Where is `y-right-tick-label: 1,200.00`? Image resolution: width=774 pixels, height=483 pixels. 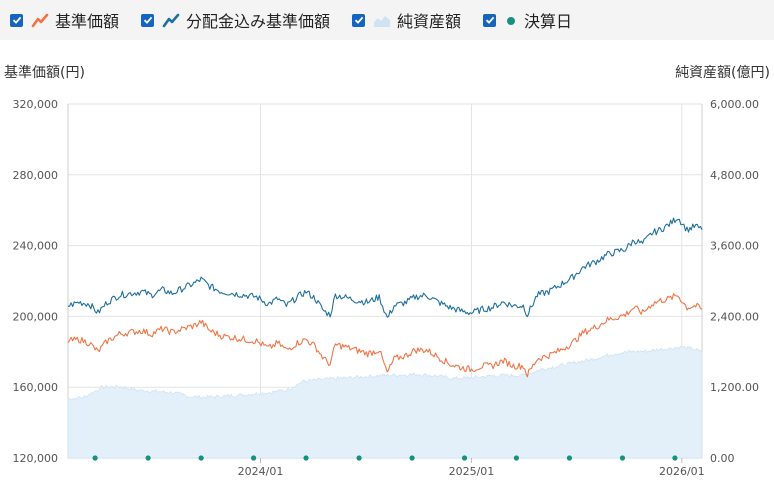
y-right-tick-label: 1,200.00 is located at coordinates (734, 387).